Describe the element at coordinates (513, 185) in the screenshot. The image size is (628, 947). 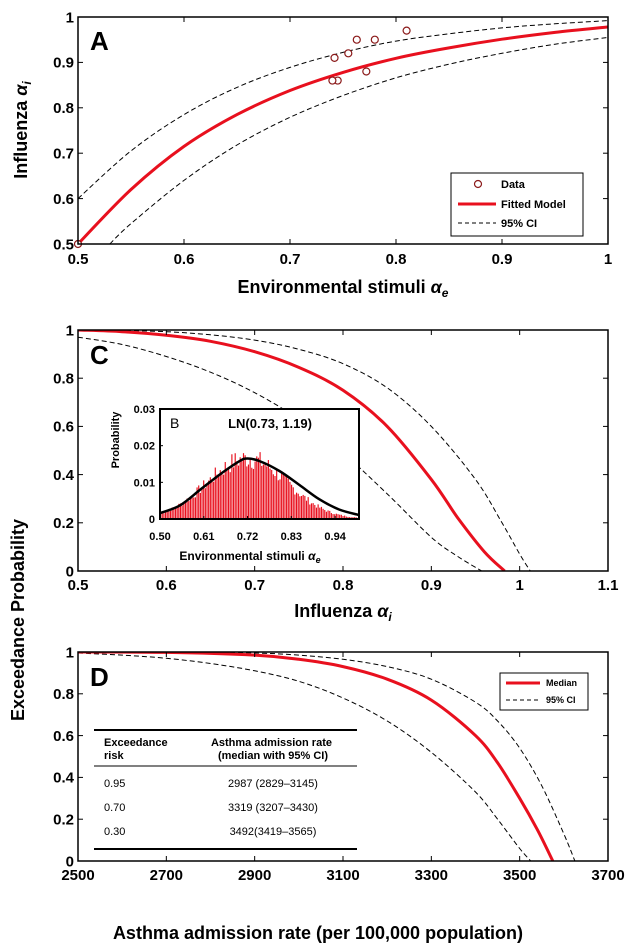
I see `legend-data-label: Data` at that location.